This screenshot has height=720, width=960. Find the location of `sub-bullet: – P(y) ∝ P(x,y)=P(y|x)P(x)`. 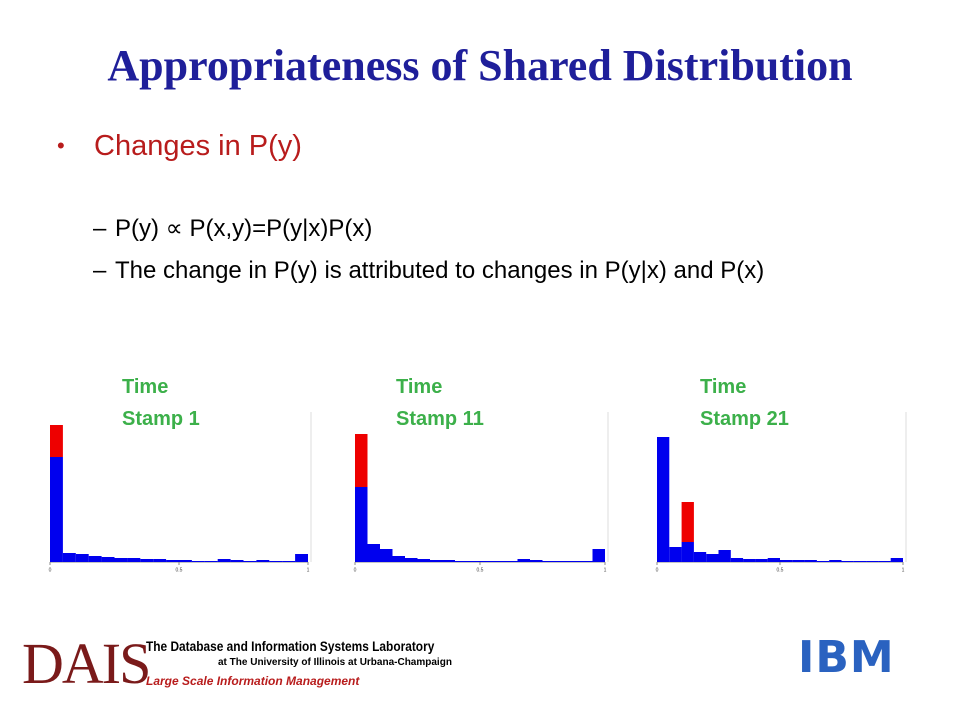

sub-bullet: – P(y) ∝ P(x,y)=P(y|x)P(x) is located at coordinates (233, 228).